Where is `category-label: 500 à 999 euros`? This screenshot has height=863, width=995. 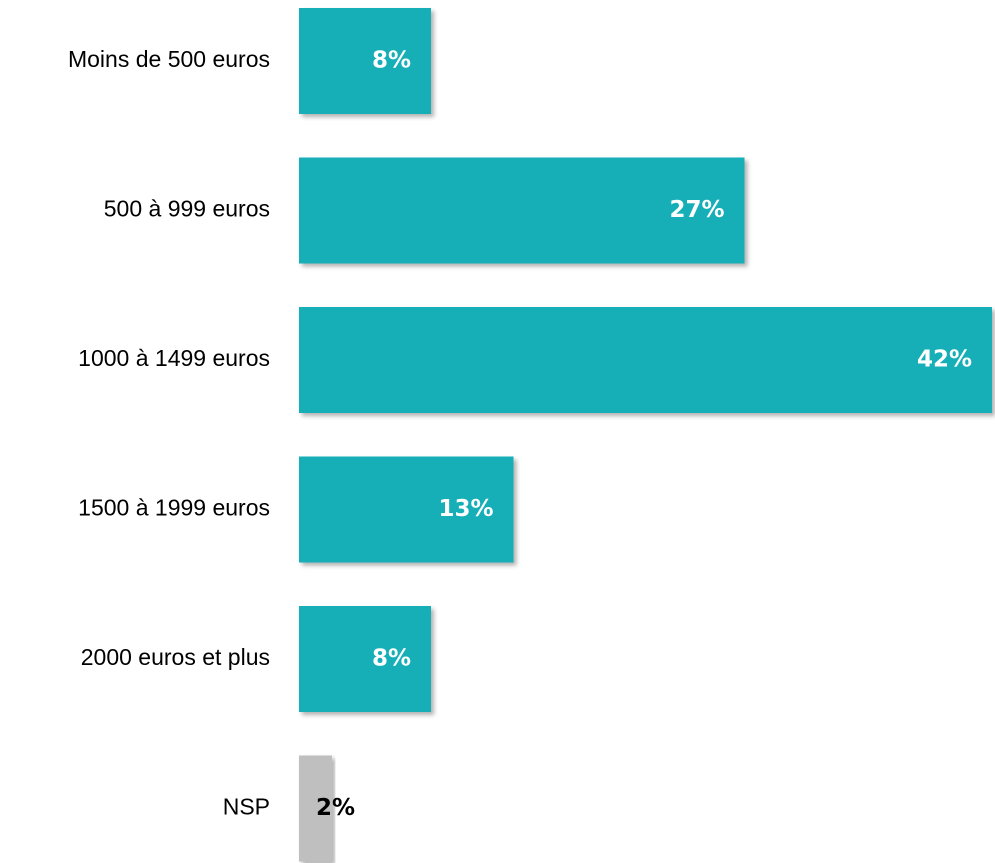
category-label: 500 à 999 euros is located at coordinates (187, 209).